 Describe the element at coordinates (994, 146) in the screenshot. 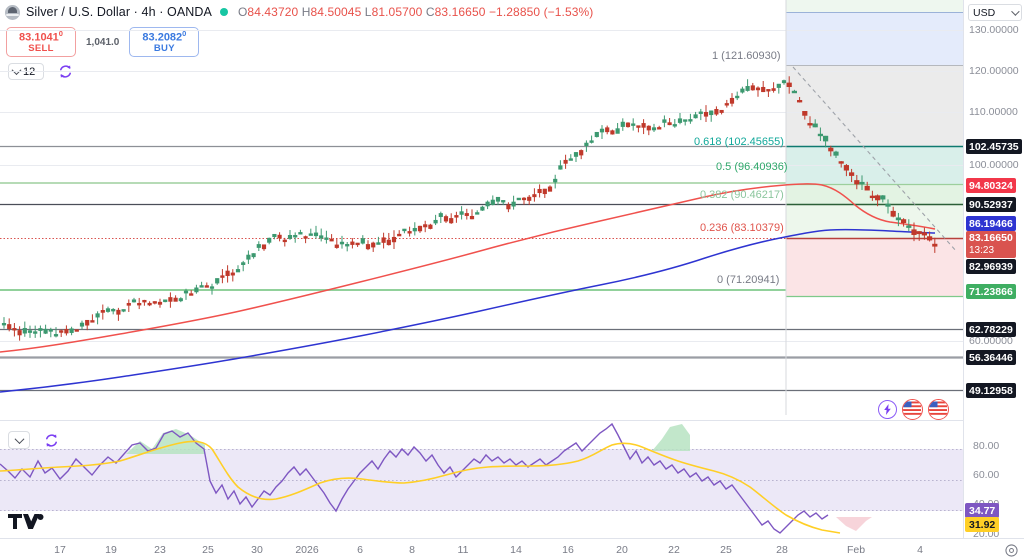

I see `price-label-fib0618: 102.45735` at that location.